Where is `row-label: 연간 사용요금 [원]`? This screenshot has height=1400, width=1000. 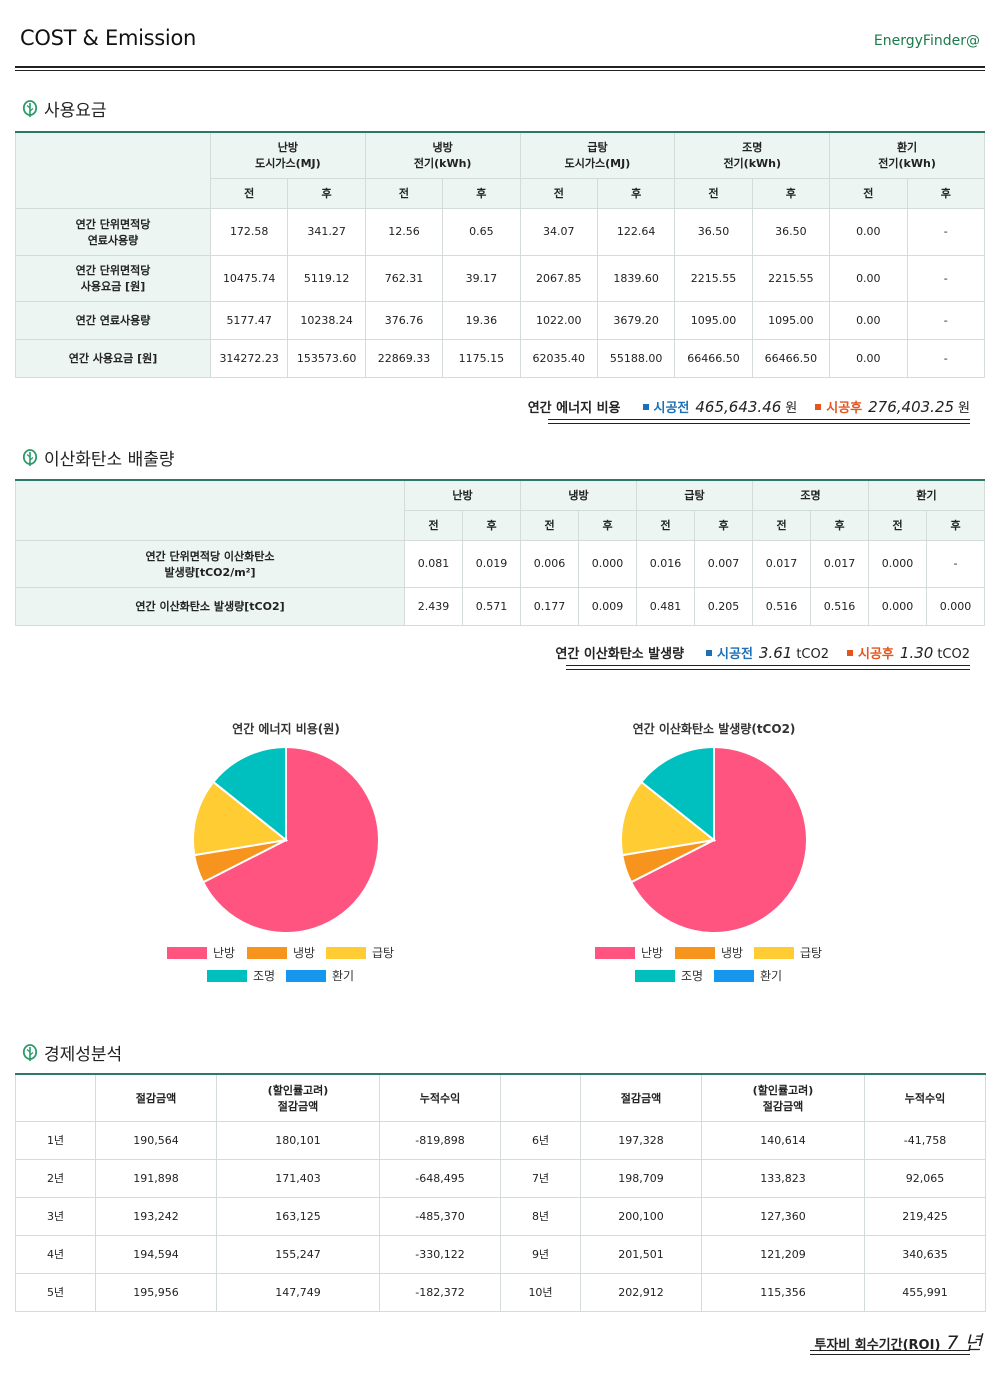
row-label: 연간 사용요금 [원] is located at coordinates (113, 358).